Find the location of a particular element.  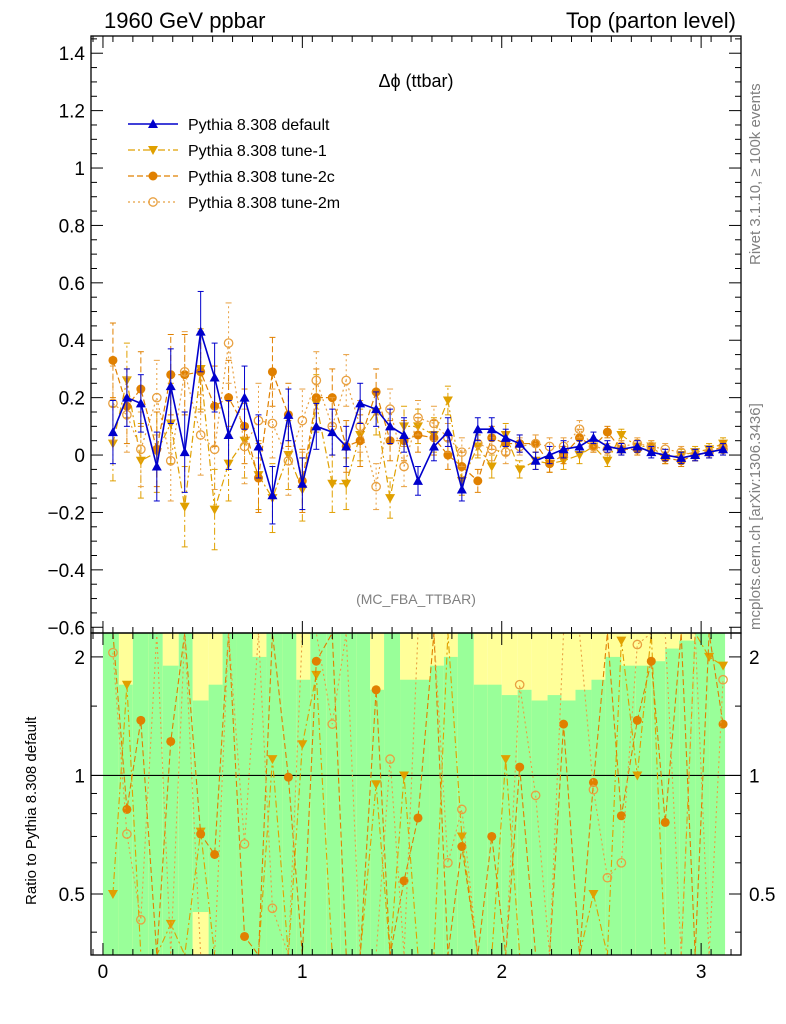

legend-label: Pythia 8.308 default is located at coordinates (259, 125).